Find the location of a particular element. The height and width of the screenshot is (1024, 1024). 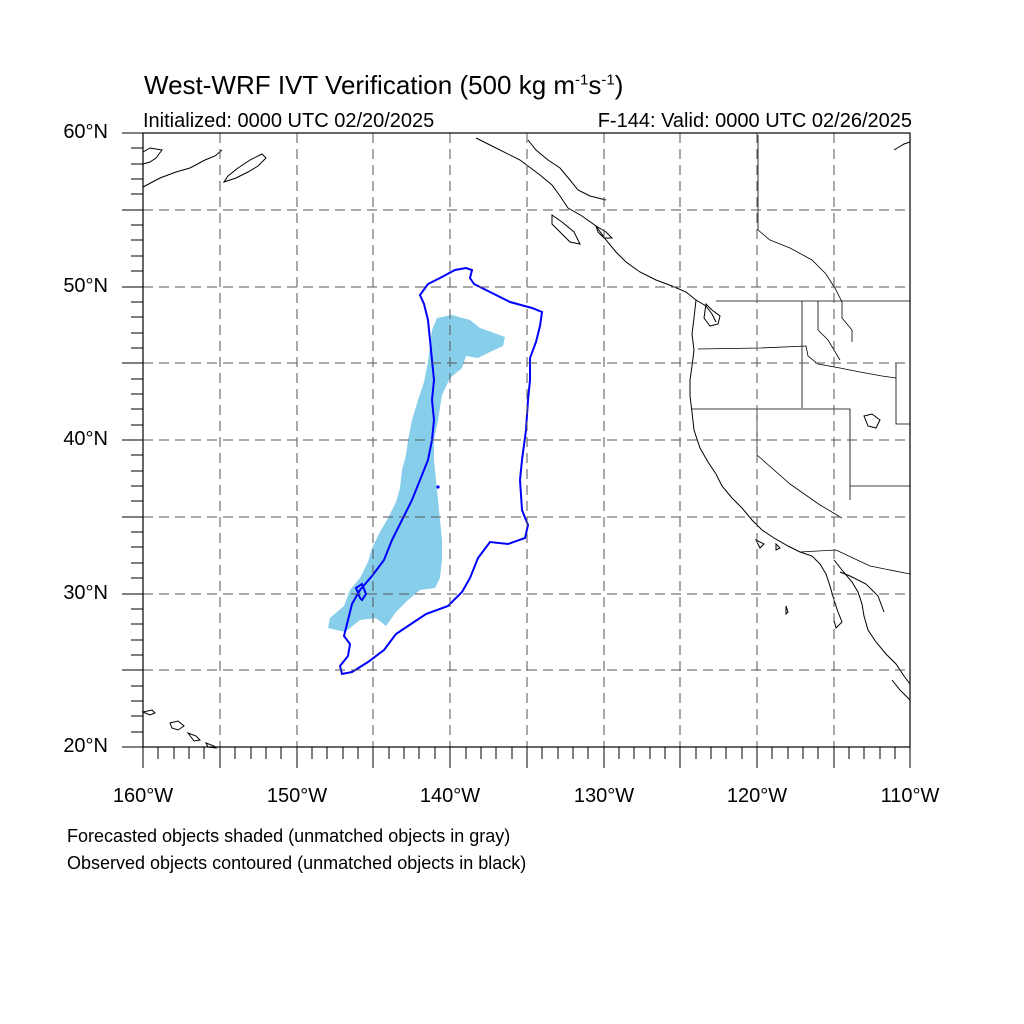

lon-label-160w: 160°W is located at coordinates (143, 796).